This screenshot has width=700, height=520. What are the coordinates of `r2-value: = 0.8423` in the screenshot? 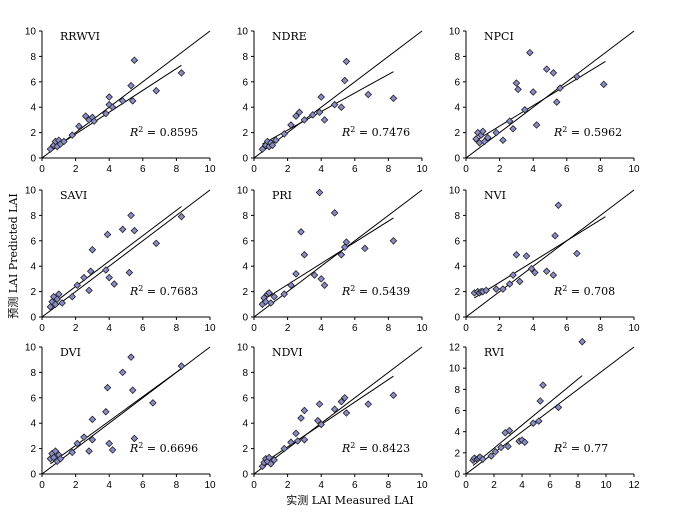 It's located at (382, 448).